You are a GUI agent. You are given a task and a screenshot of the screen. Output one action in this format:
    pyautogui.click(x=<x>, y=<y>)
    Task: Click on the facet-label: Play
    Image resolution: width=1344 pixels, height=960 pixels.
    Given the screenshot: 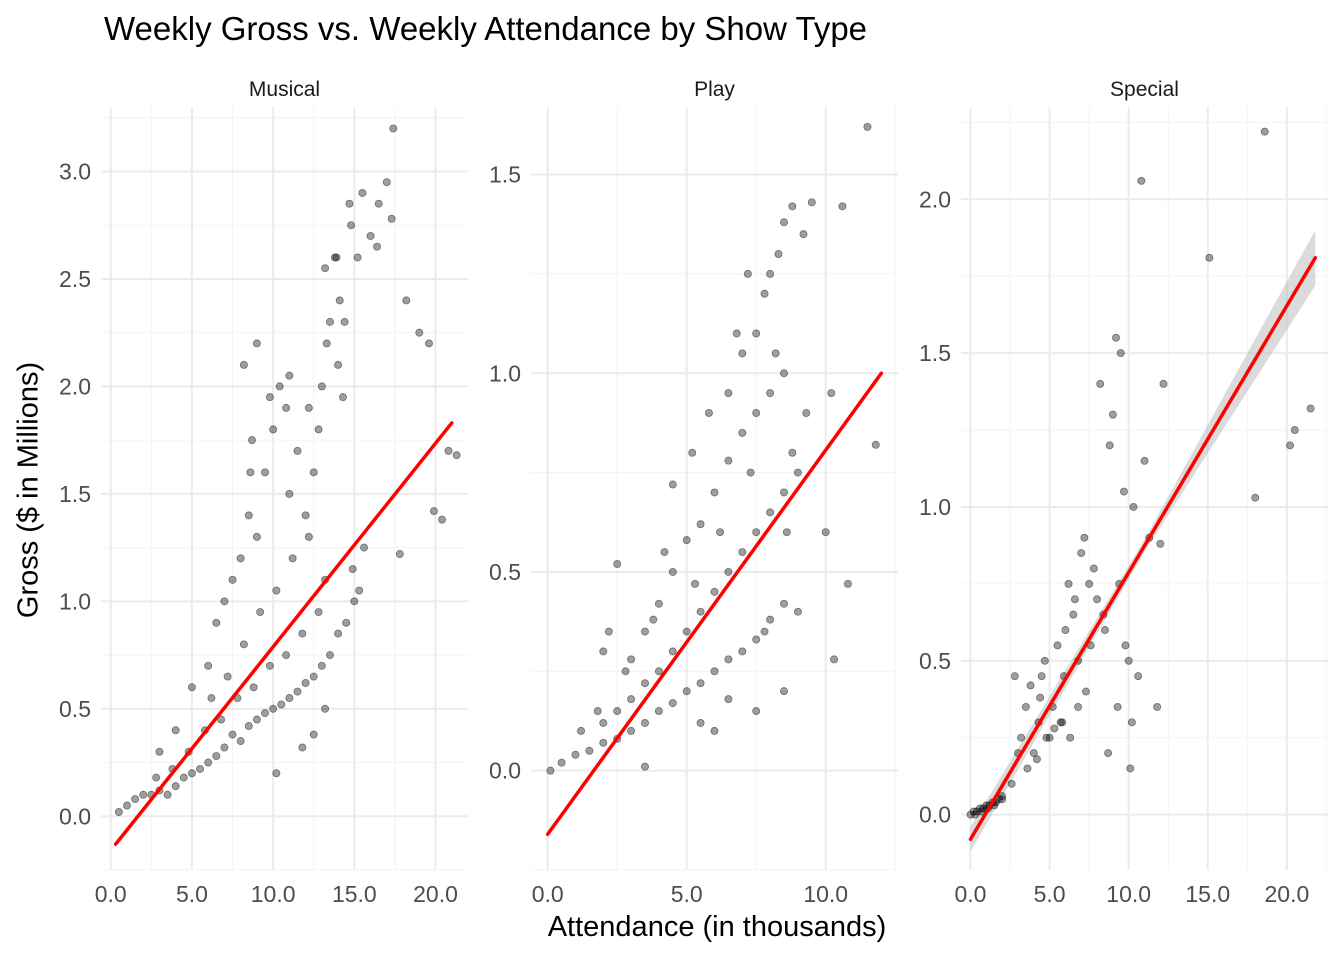 What is the action you would take?
    pyautogui.click(x=714, y=89)
    